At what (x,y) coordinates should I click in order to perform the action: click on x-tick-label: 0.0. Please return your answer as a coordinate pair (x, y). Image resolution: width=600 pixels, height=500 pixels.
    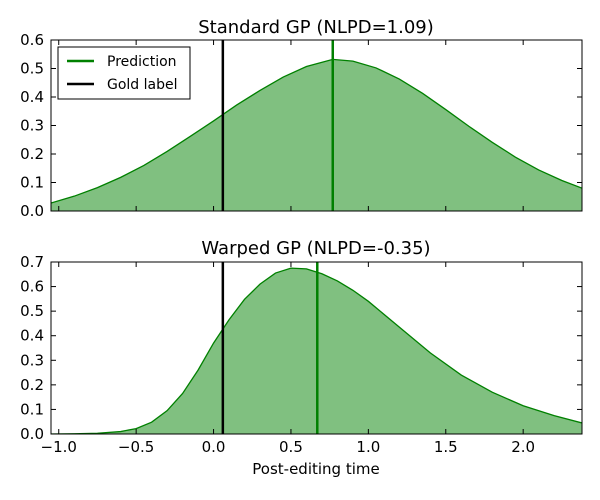
    Looking at the image, I should click on (214, 447).